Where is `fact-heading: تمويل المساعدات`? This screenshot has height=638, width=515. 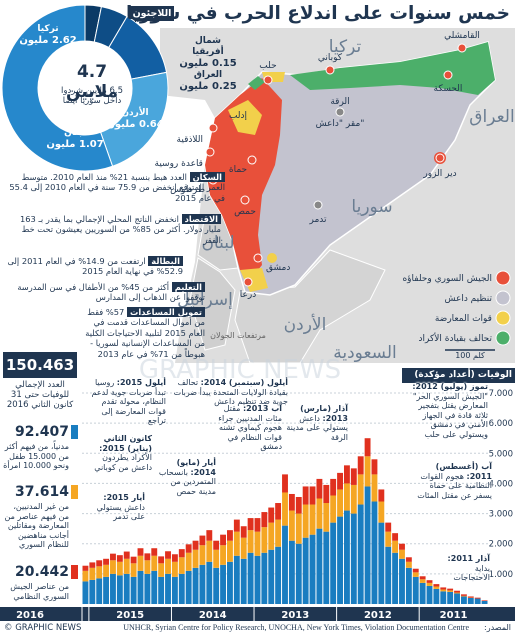
fact-heading: تمويل المساعدات is located at coordinates (165, 312).